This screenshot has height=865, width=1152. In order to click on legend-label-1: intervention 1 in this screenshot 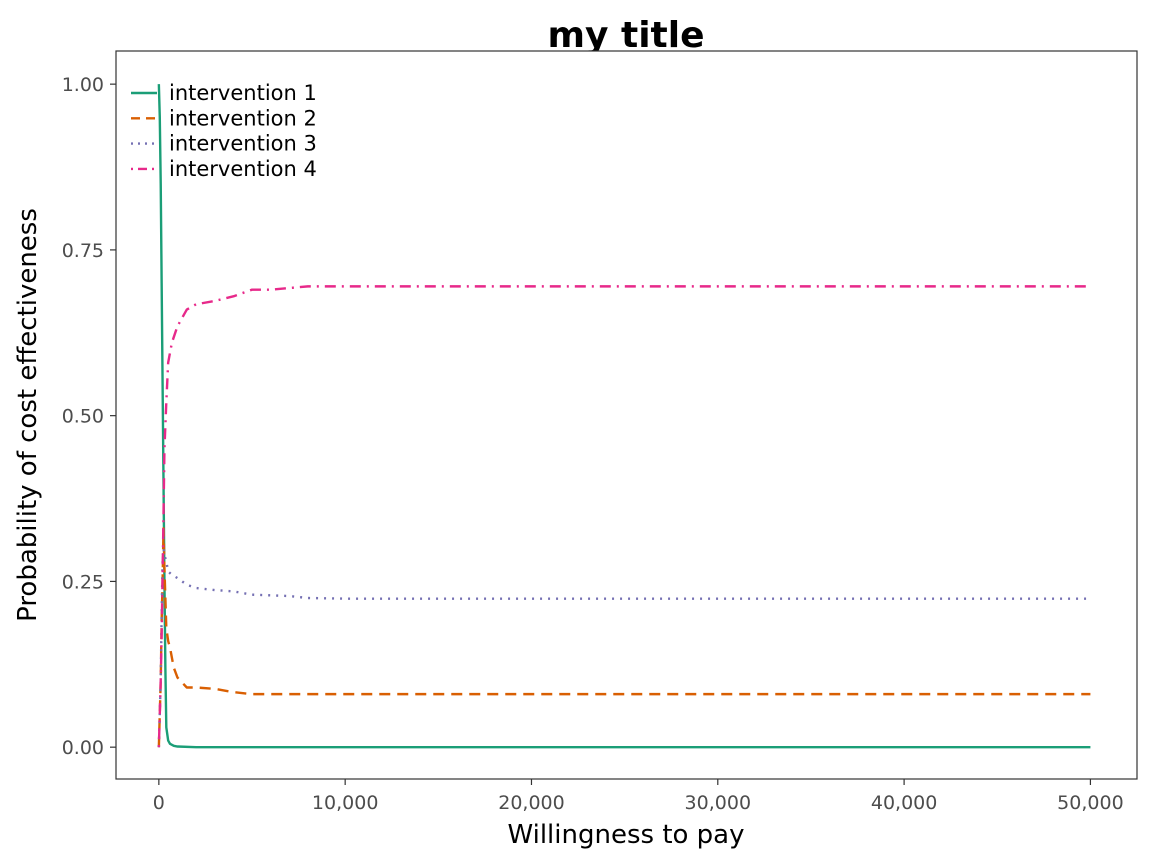, I will do `click(243, 93)`.